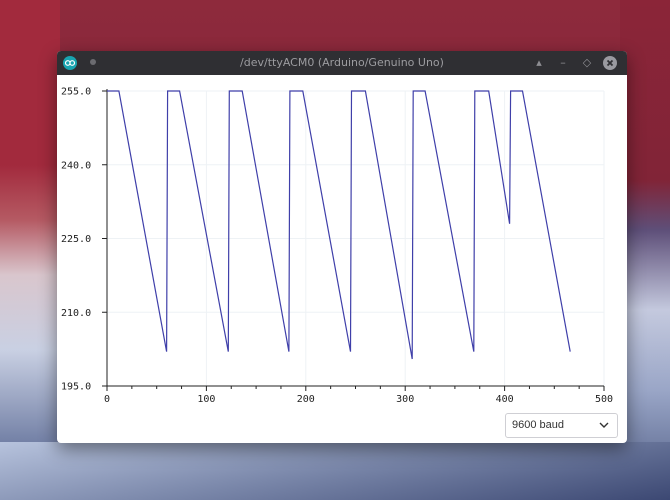 Image resolution: width=670 pixels, height=500 pixels. I want to click on maximize-button: ◇, so click(587, 62).